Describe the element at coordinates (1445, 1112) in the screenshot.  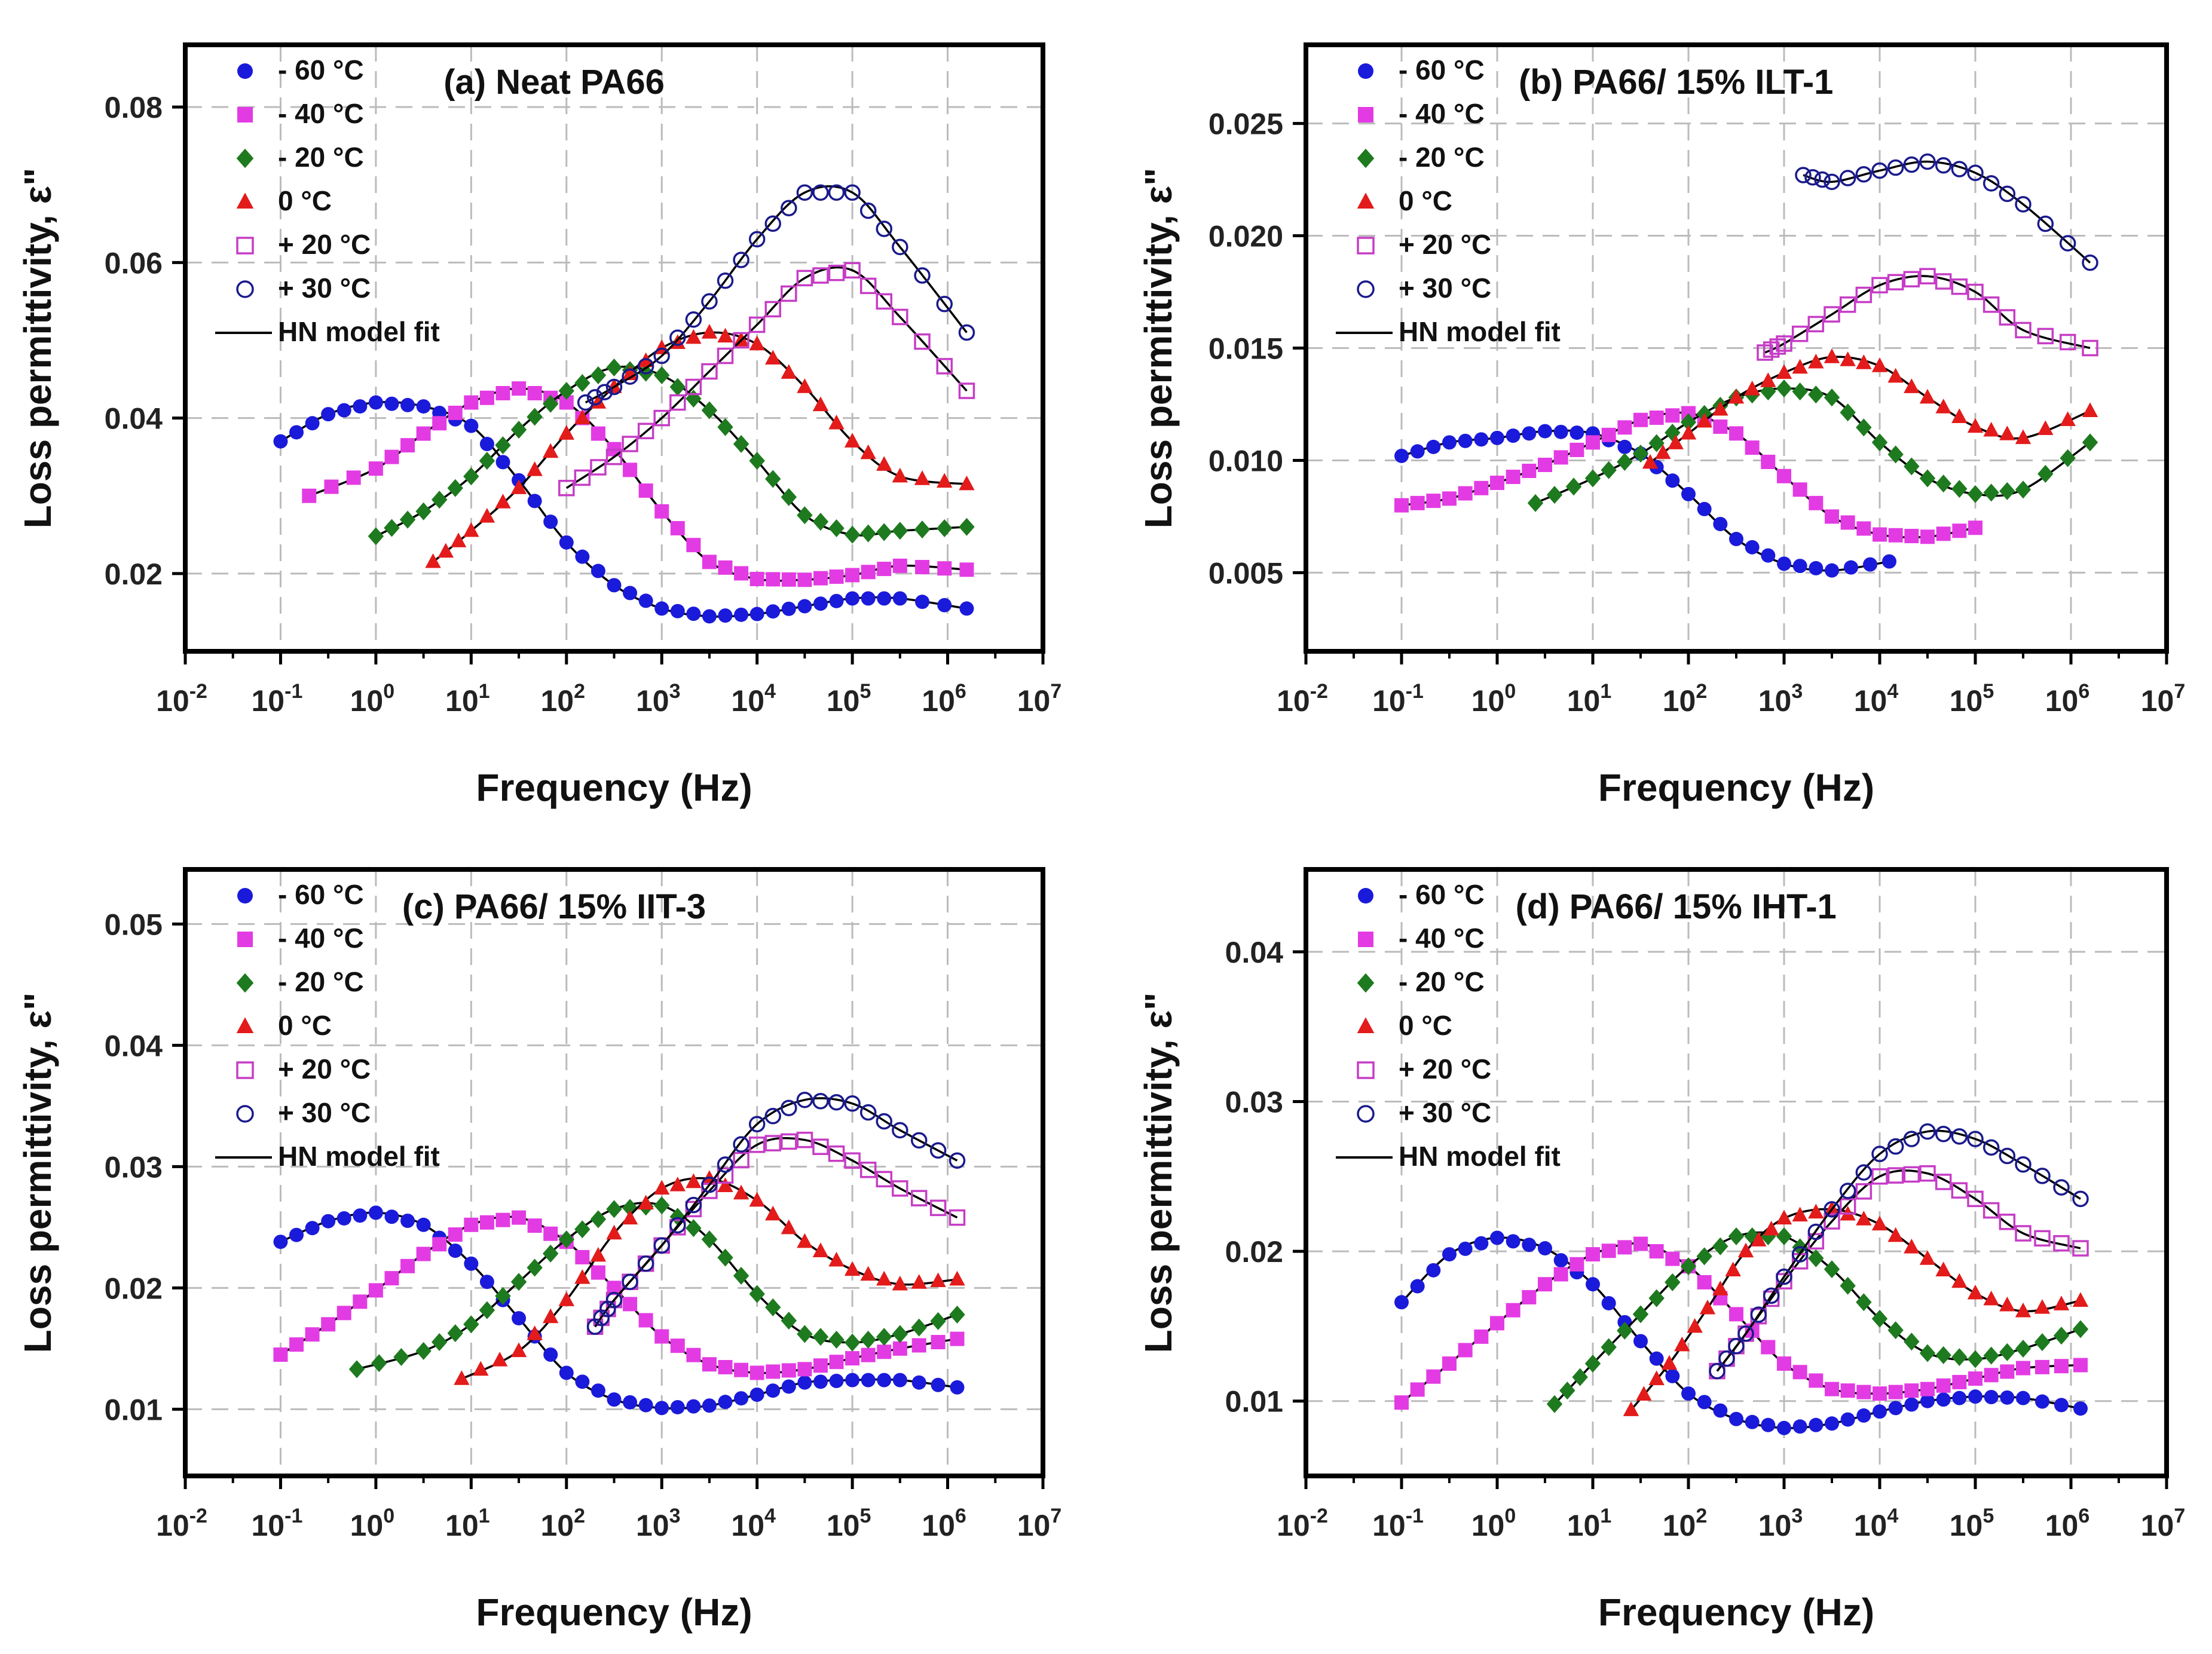
I see `panel-d-legend-label: + 30 °C` at that location.